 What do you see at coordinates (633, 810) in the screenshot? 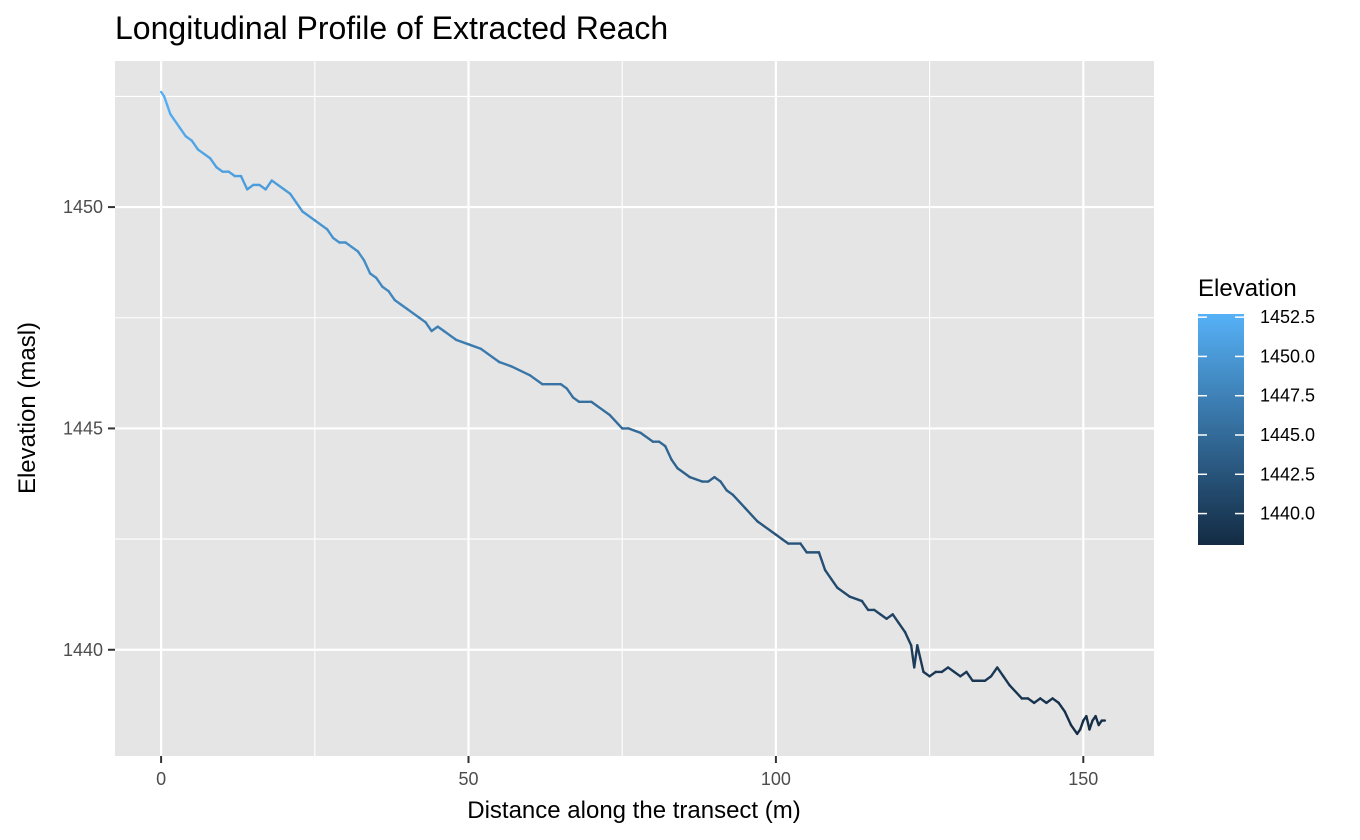
I see `x-axis-title: Distance along the transect (m)` at bounding box center [633, 810].